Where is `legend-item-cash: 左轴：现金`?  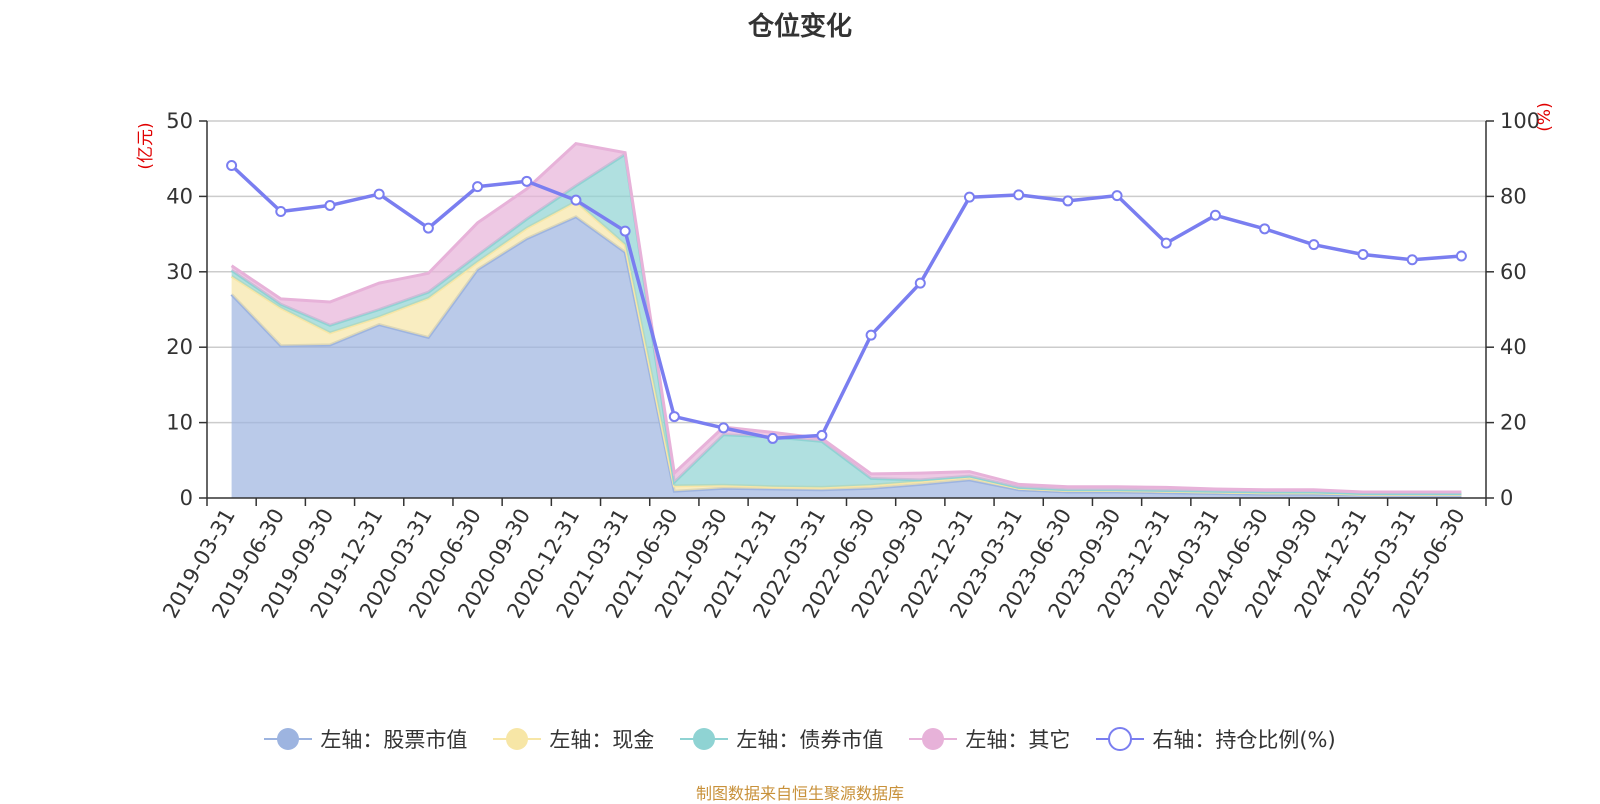
legend-item-cash: 左轴：现金 is located at coordinates (573, 739).